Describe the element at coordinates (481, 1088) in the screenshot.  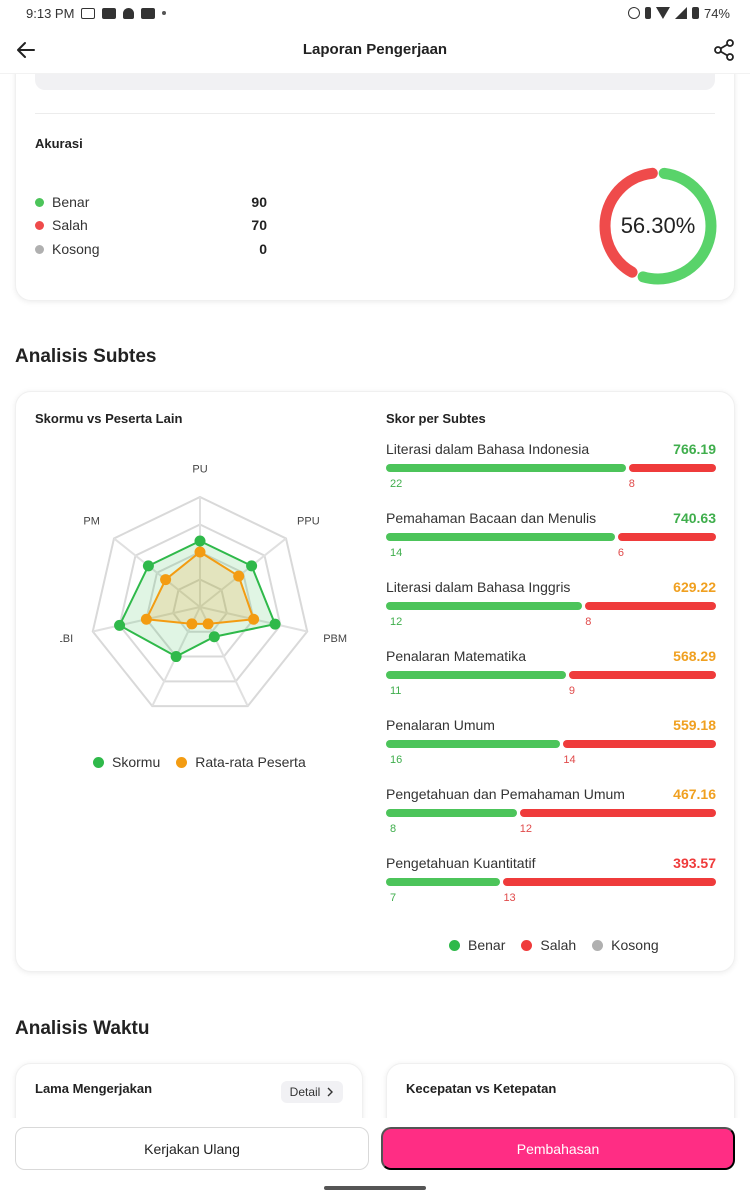
I see `kecepatan-title: Kecepatan vs Ketepatan` at that location.